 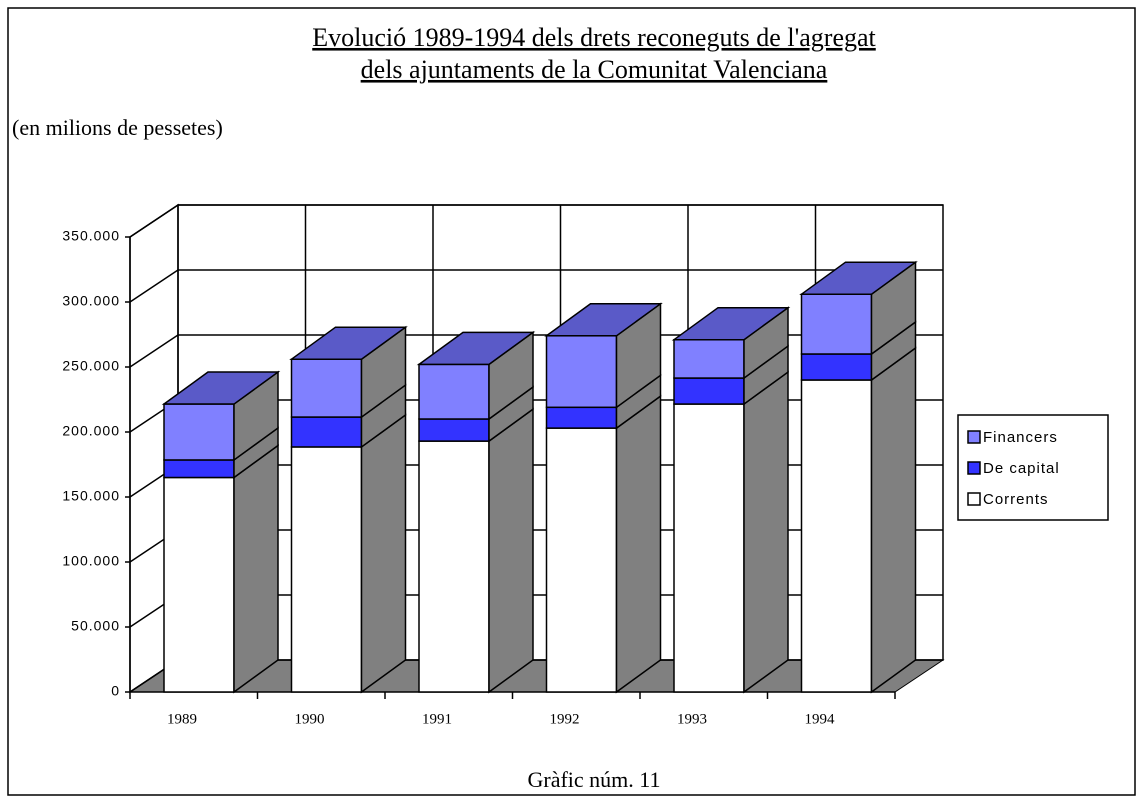 What do you see at coordinates (91, 301) in the screenshot?
I see `y-tick-label: 300.000` at bounding box center [91, 301].